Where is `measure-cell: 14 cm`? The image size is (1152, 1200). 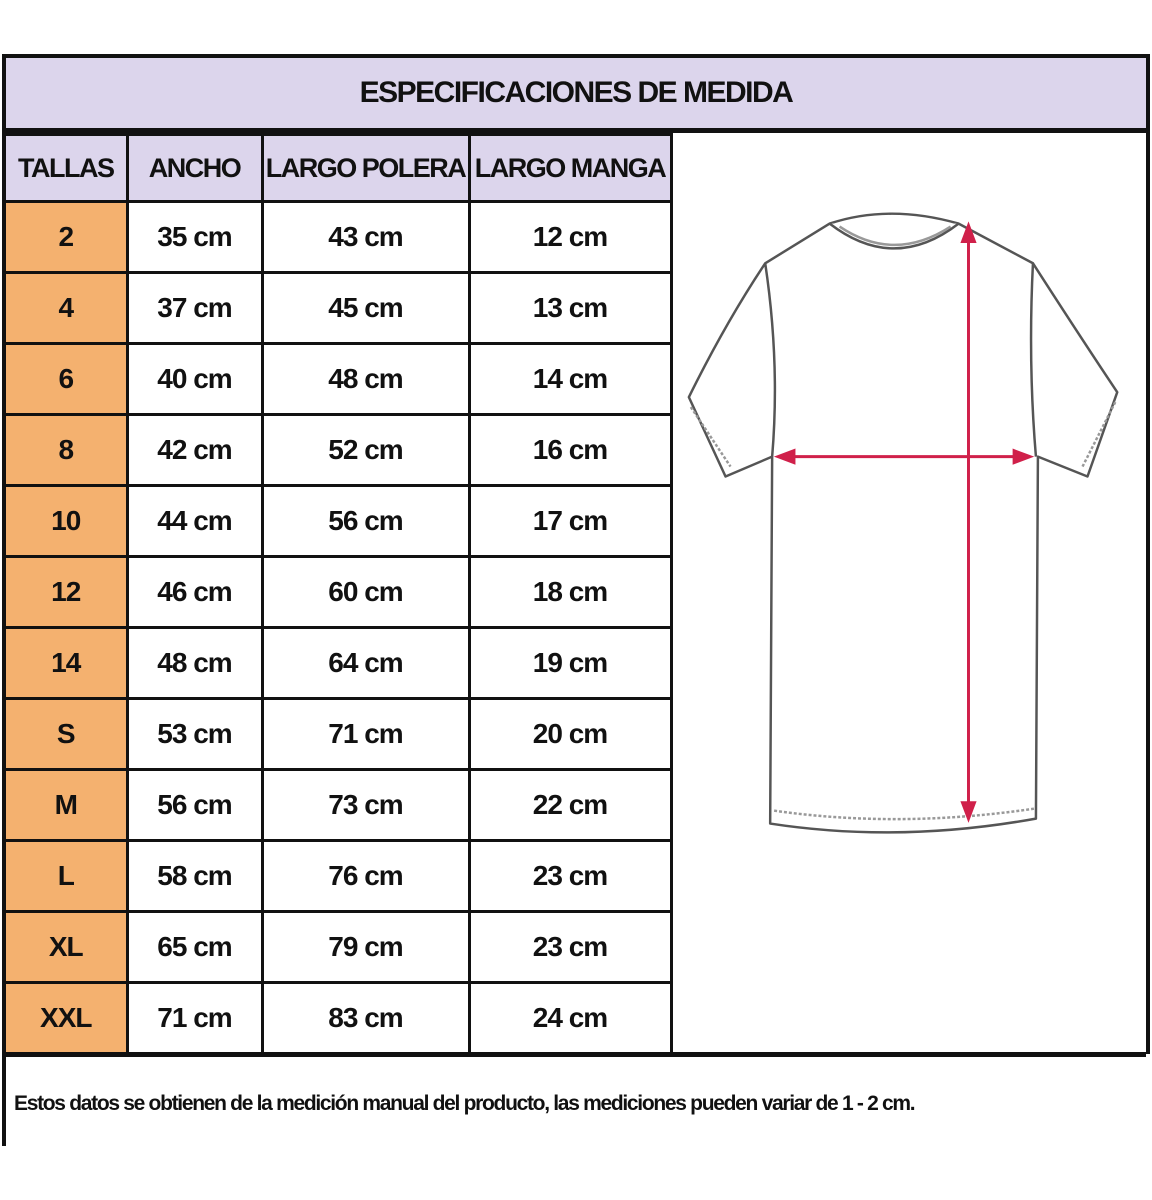
measure-cell: 14 cm is located at coordinates (570, 379).